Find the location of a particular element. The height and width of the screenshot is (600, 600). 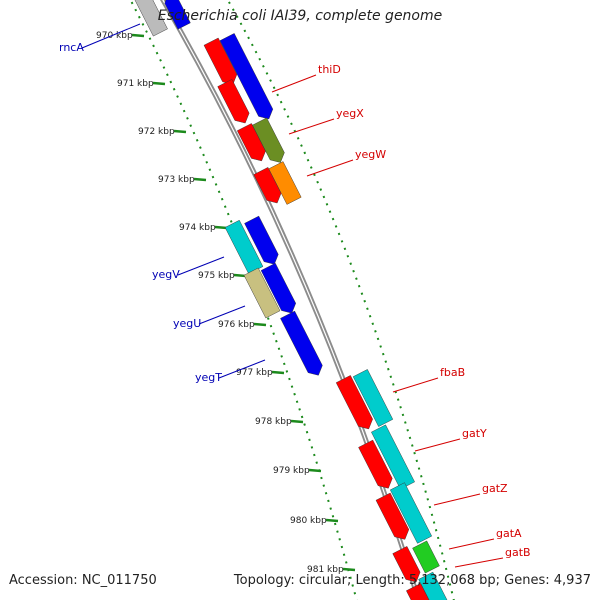

gene-label-gatB: gatB is located at coordinates (518, 552).